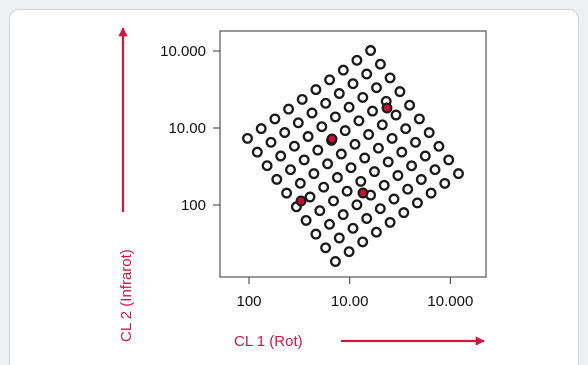 The height and width of the screenshot is (365, 588). I want to click on x-tick-label: 10.000, so click(450, 301).